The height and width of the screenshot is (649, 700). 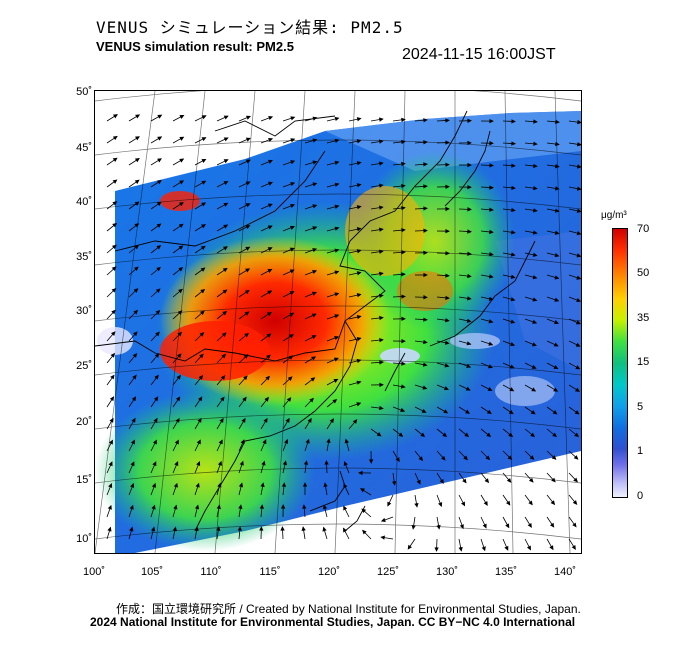 What do you see at coordinates (84, 539) in the screenshot?
I see `lat-tick-label: 10˚` at bounding box center [84, 539].